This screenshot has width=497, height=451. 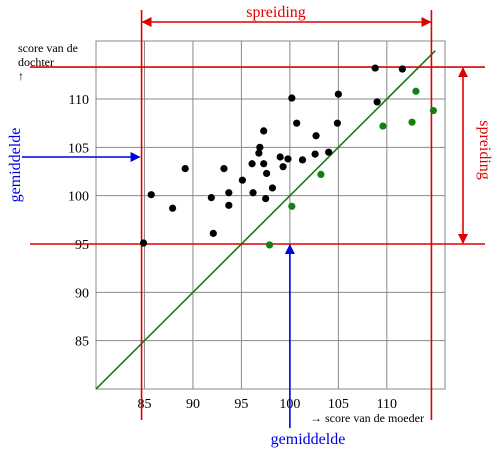 What do you see at coordinates (15, 165) in the screenshot?
I see `gemiddelde-label-left: gemiddelde` at bounding box center [15, 165].